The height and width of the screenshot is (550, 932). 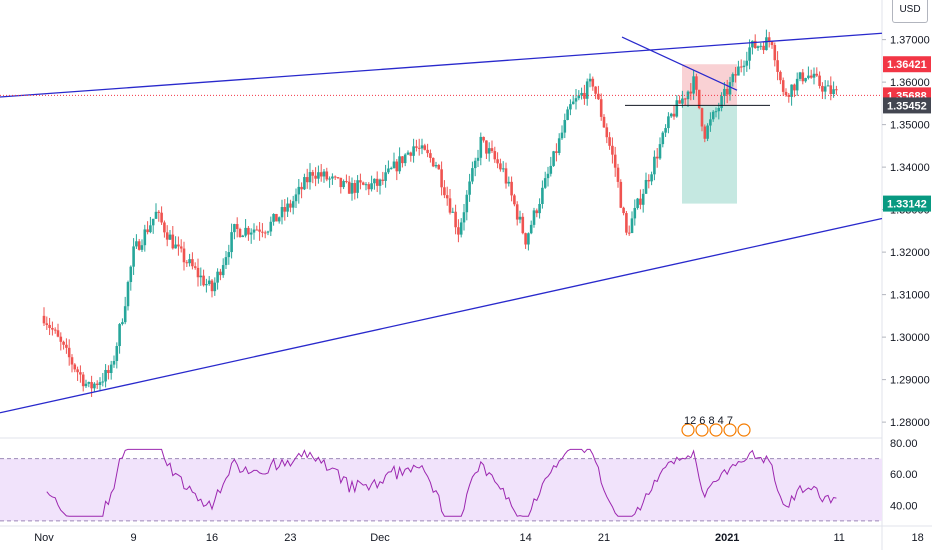 What do you see at coordinates (290, 538) in the screenshot?
I see `time-tick-label: 23` at bounding box center [290, 538].